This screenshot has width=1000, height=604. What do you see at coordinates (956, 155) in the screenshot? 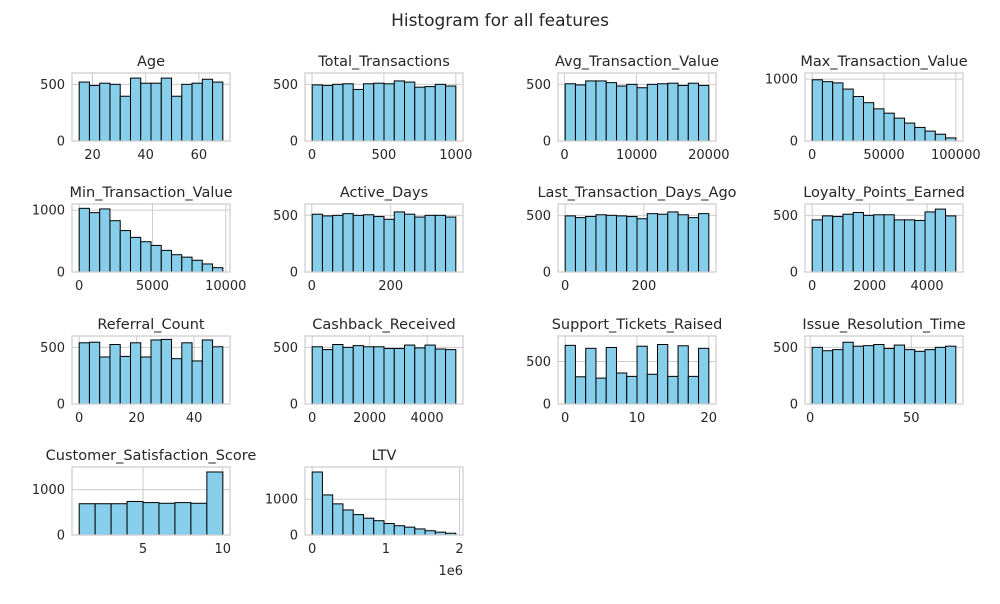
I see `x-tick-label: 100000` at bounding box center [956, 155].